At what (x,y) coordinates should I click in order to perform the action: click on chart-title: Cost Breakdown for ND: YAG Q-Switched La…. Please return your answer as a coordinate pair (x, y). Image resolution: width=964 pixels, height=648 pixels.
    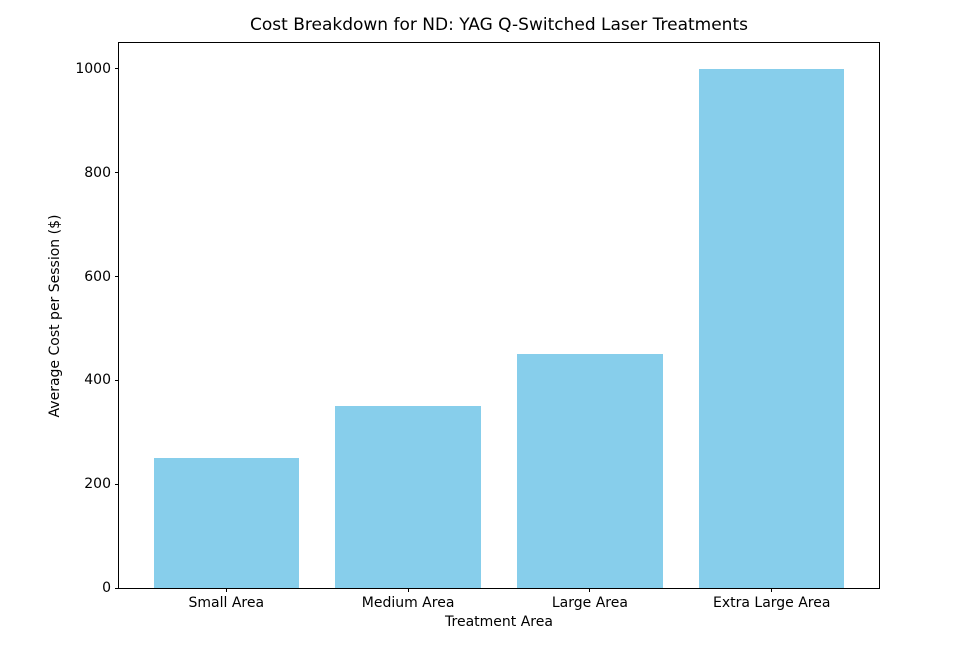
    Looking at the image, I should click on (499, 25).